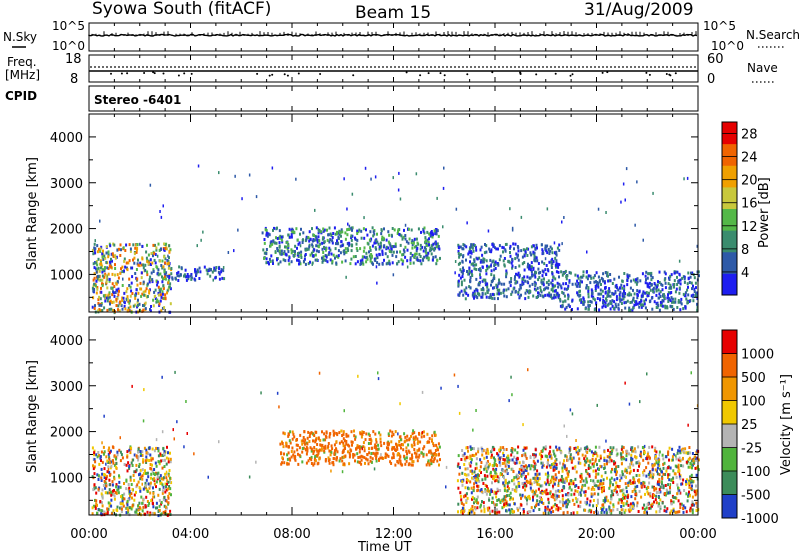 Image resolution: width=800 pixels, height=554 pixels. I want to click on nave-tick-top: 60, so click(715, 59).